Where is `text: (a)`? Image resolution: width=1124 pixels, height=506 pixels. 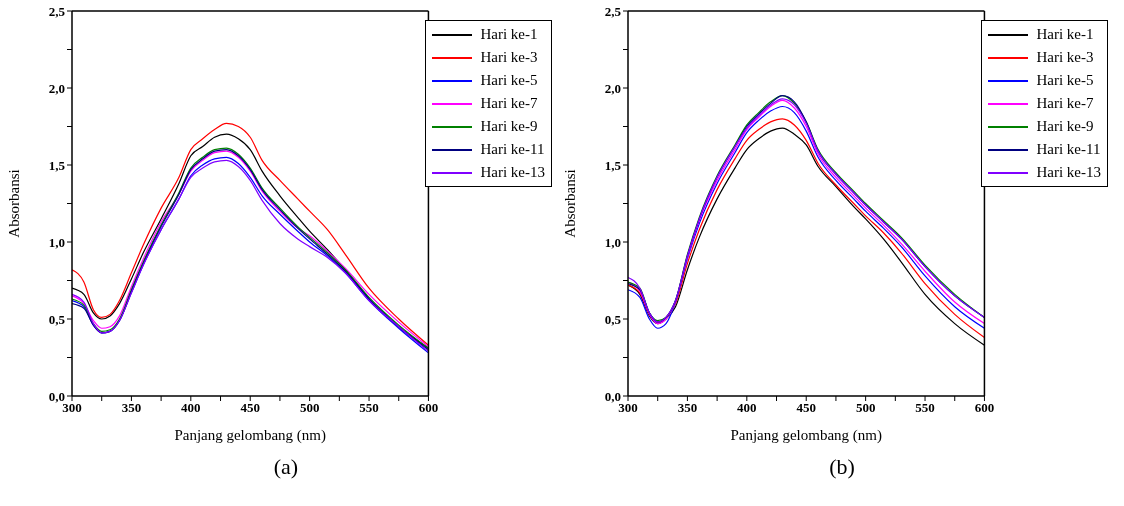
text: (a) is located at coordinates (286, 467).